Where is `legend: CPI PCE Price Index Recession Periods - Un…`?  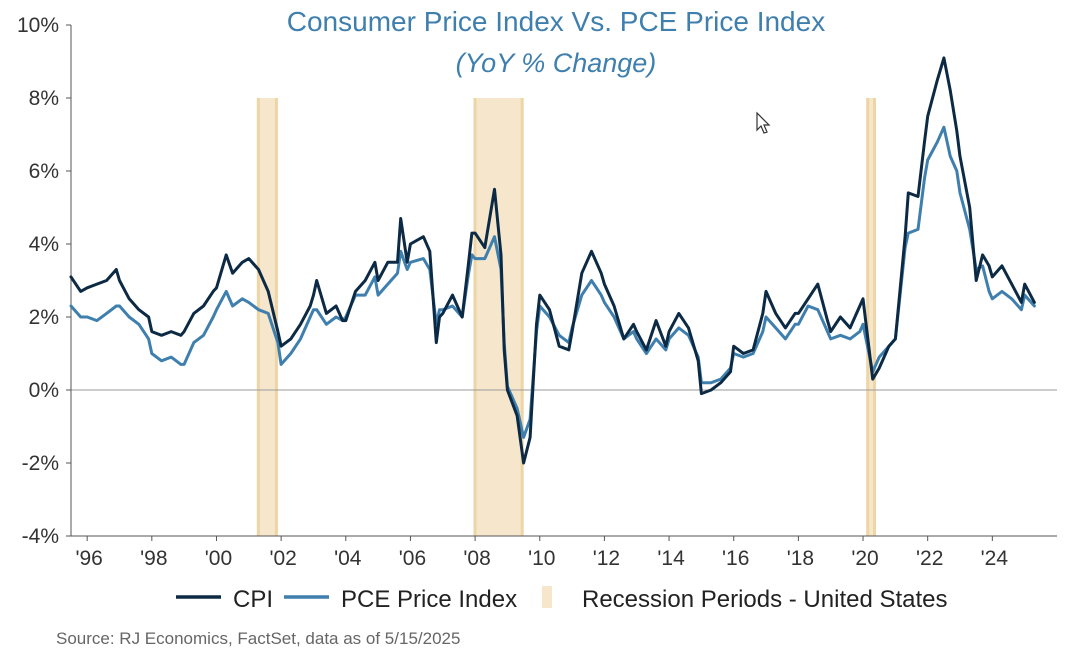
legend: CPI PCE Price Index Recession Periods - Un… is located at coordinates (562, 599).